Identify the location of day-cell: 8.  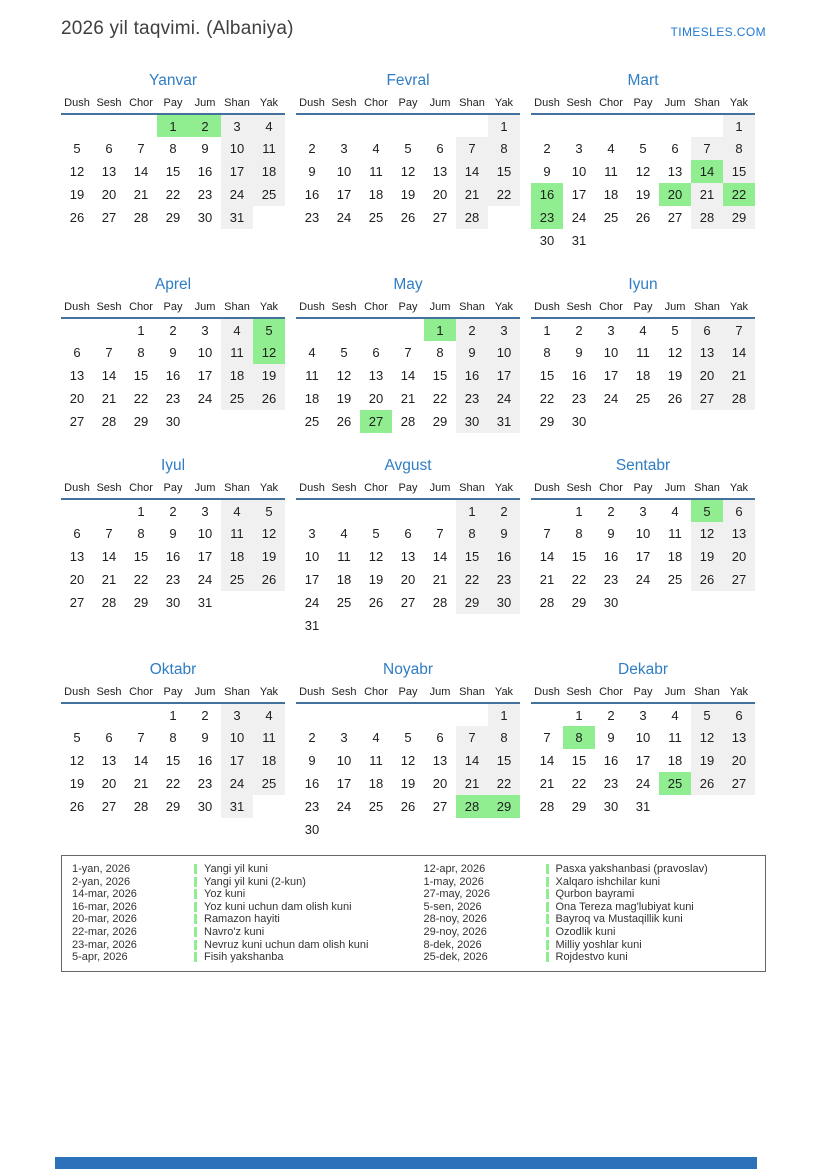
(579, 533).